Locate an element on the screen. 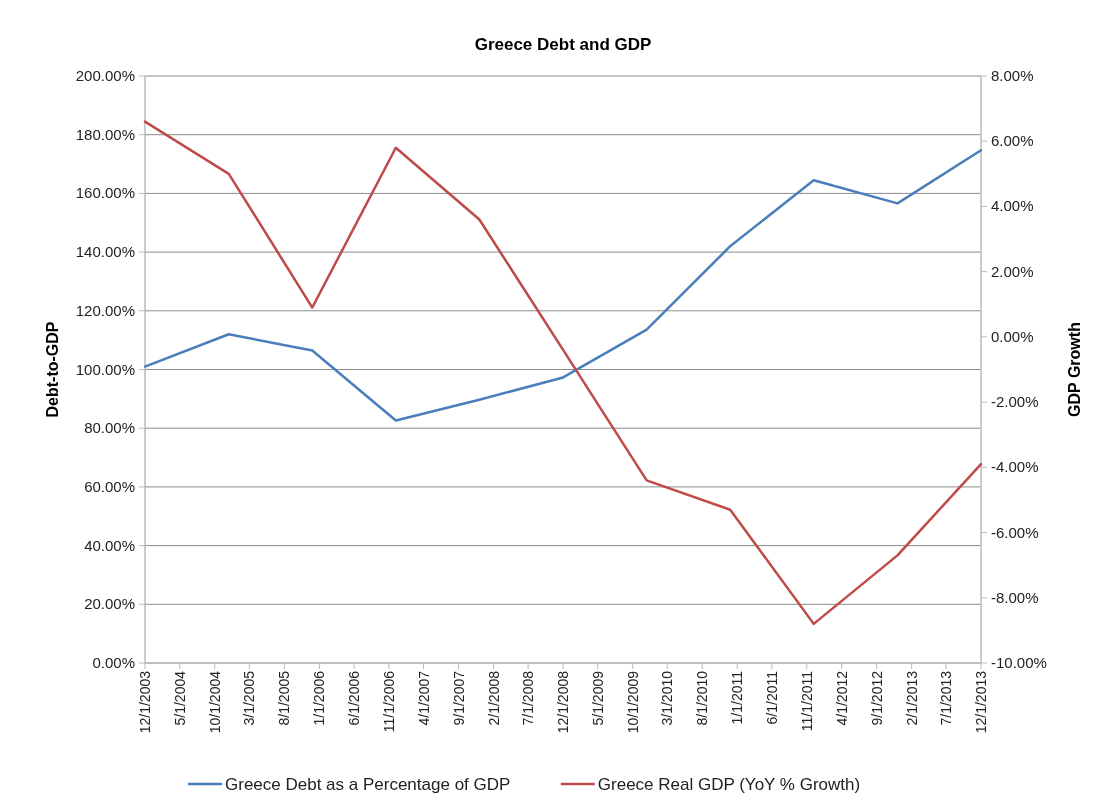 Image resolution: width=1100 pixels, height=806 pixels. x-tick-label: 6/1/2006 is located at coordinates (353, 698).